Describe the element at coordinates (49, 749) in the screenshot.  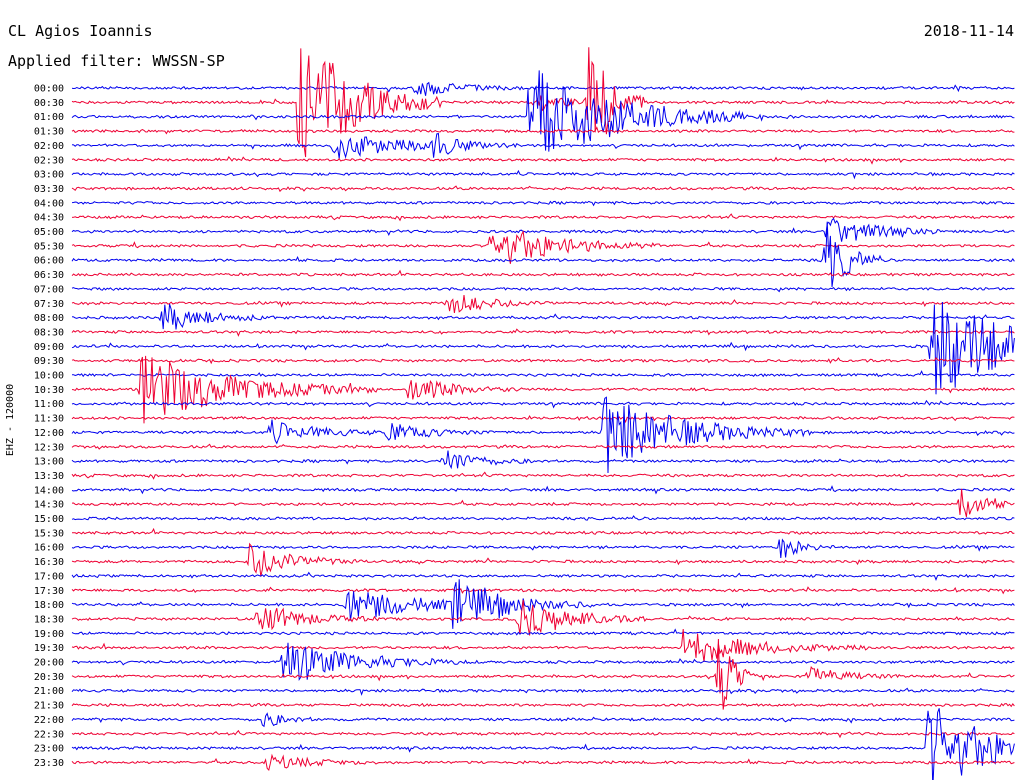
I see `tick-label: 23:00` at that location.